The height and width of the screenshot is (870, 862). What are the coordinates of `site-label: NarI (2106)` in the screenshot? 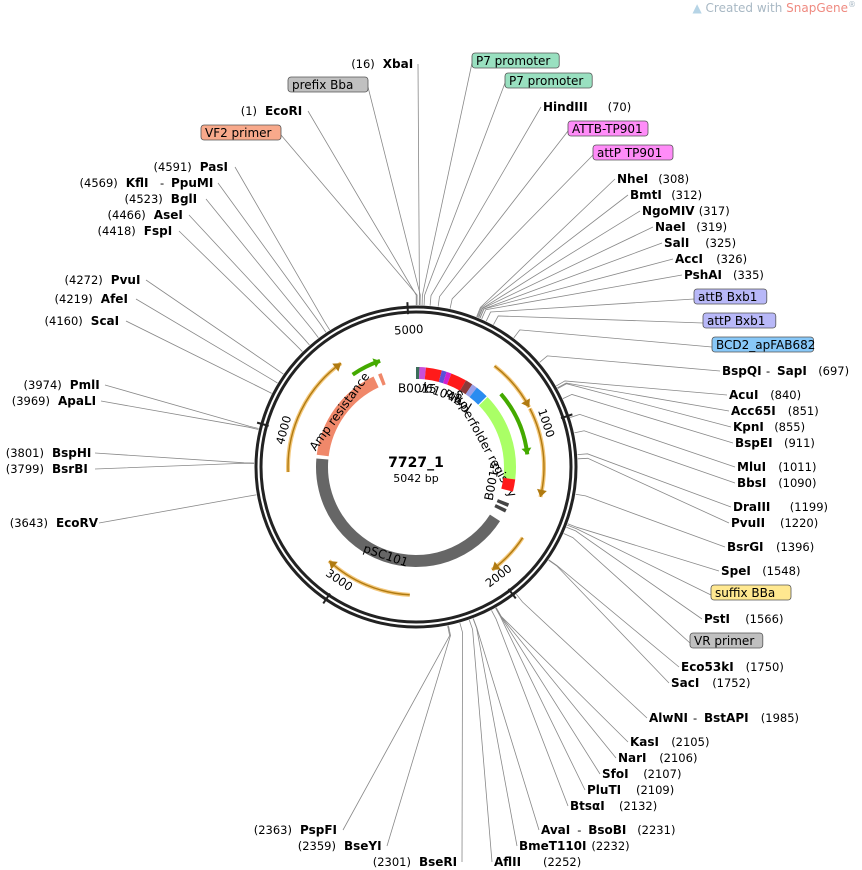 It's located at (657, 758).